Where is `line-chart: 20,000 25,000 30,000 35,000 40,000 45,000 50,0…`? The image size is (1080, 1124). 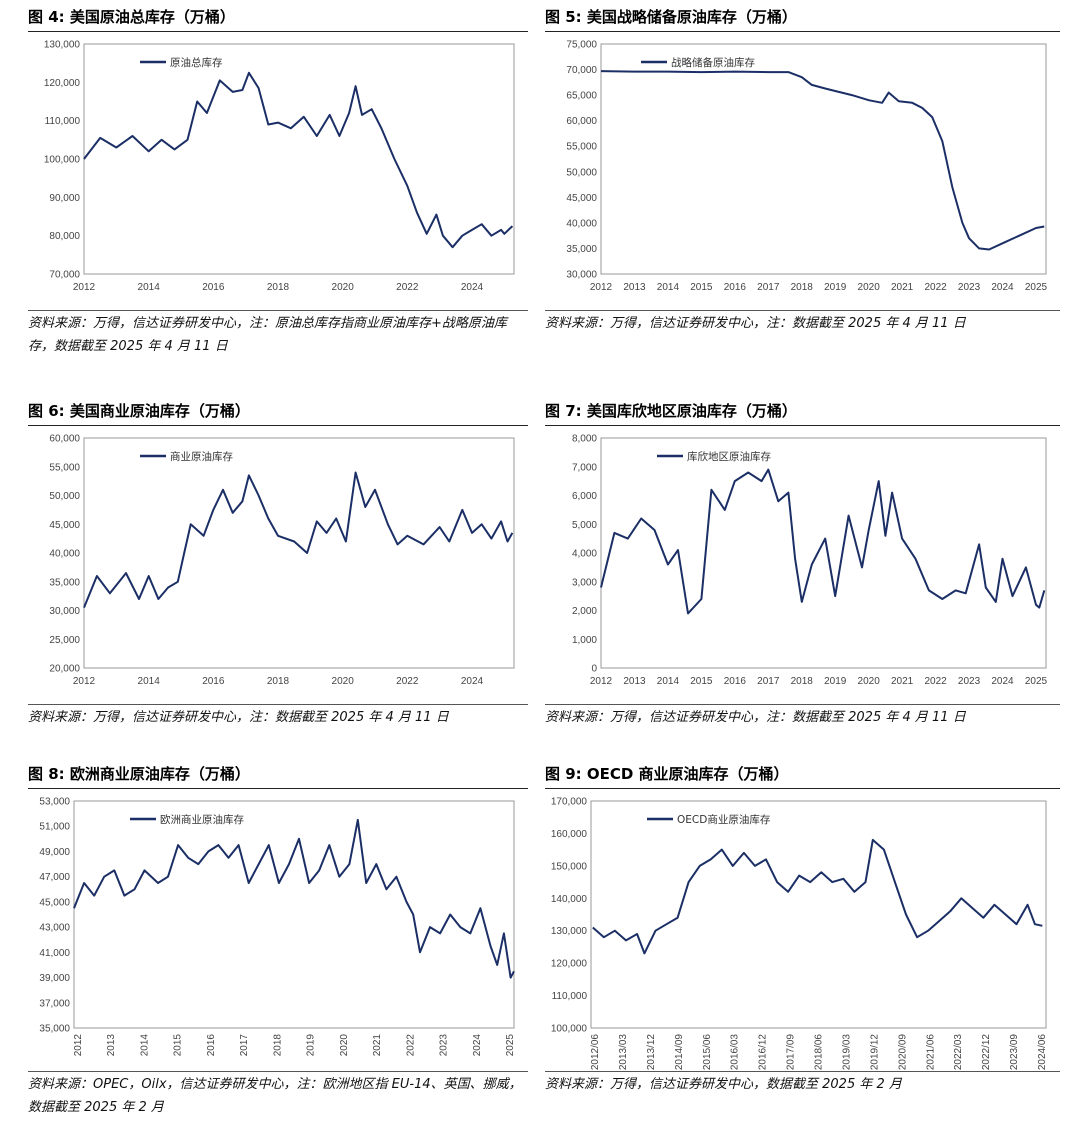
line-chart: 20,000 25,000 30,000 35,000 40,000 45,000 50,0… is located at coordinates (282, 560).